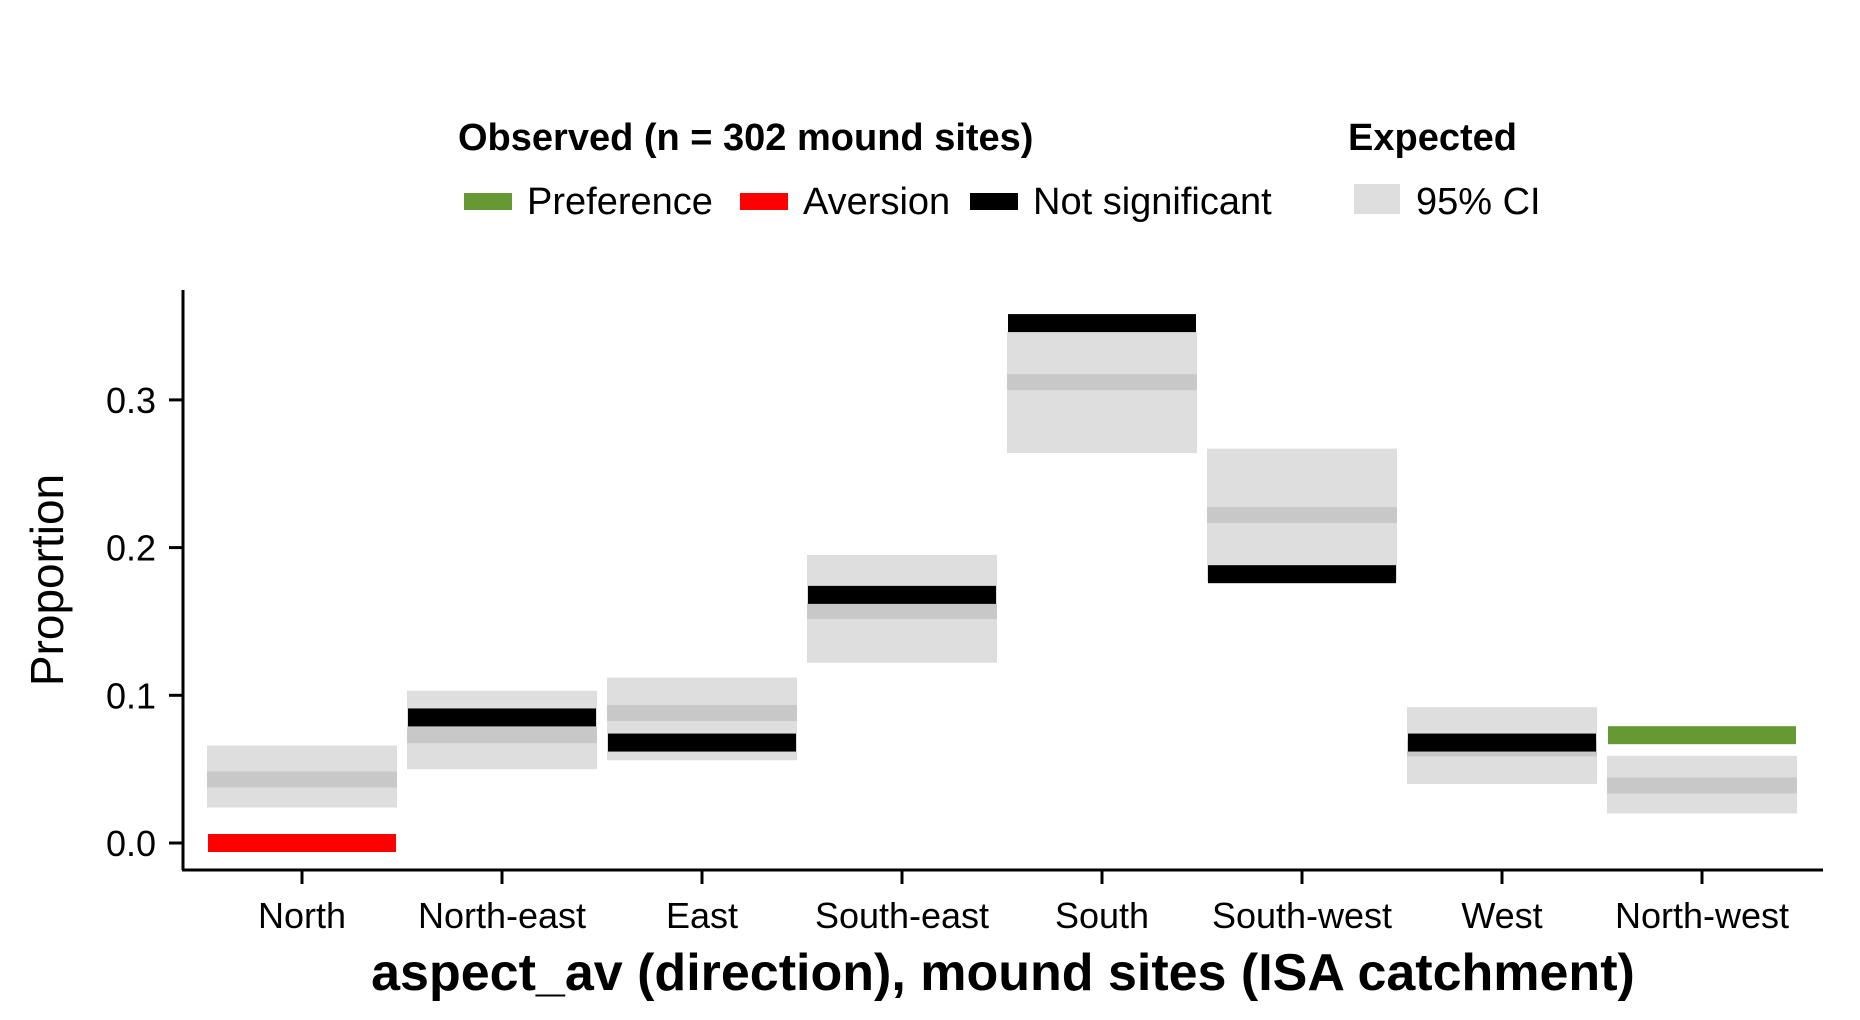 This screenshot has height=1020, width=1860. I want to click on y-tick-label: 0.1, so click(131, 695).